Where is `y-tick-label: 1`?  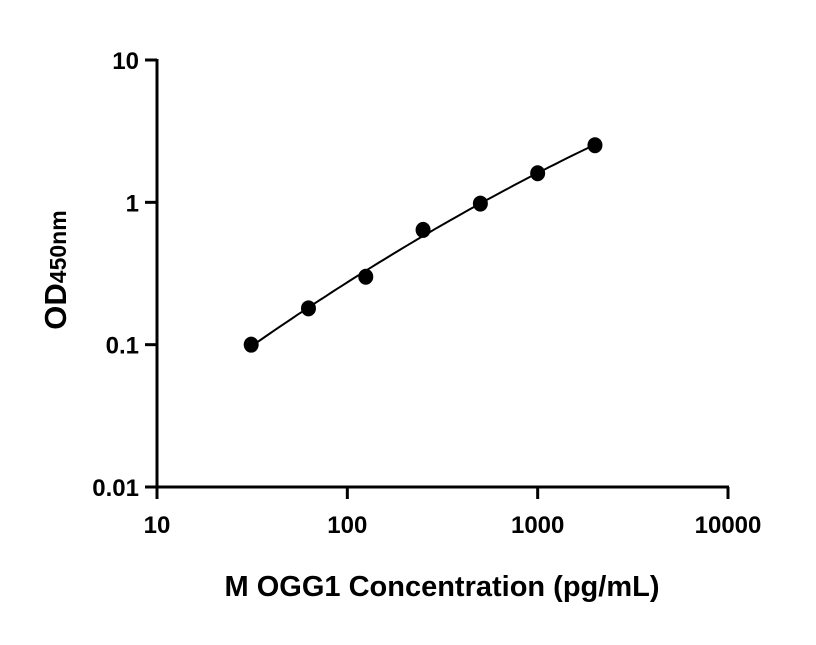 y-tick-label: 1 is located at coordinates (132, 203).